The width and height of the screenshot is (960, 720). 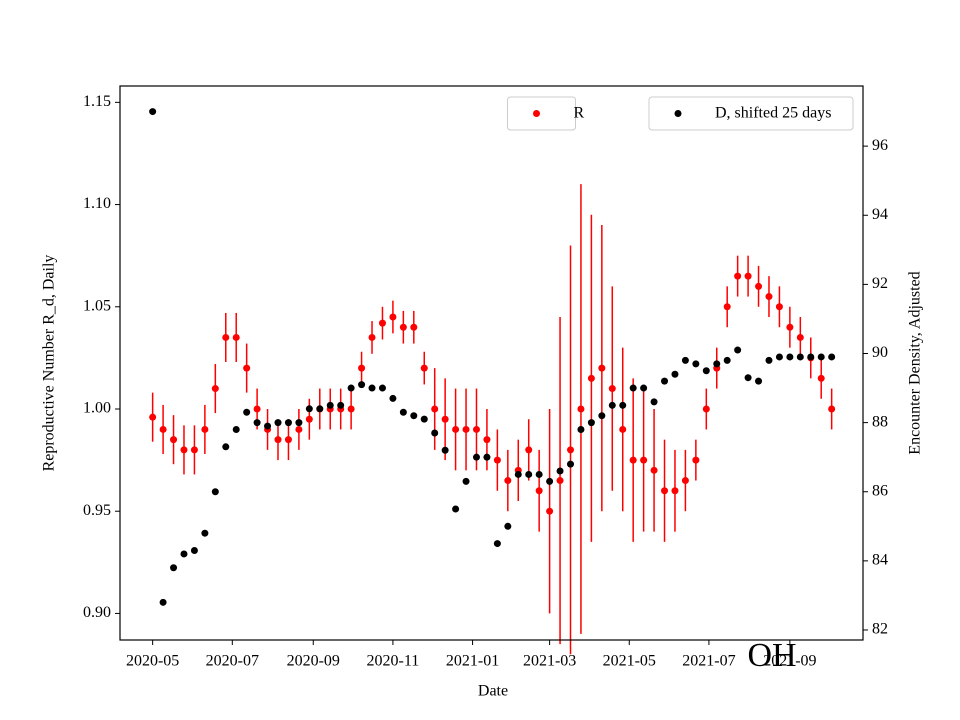 What do you see at coordinates (915, 362) in the screenshot?
I see `y2-axis-label: Encounter Density, Adjusted` at bounding box center [915, 362].